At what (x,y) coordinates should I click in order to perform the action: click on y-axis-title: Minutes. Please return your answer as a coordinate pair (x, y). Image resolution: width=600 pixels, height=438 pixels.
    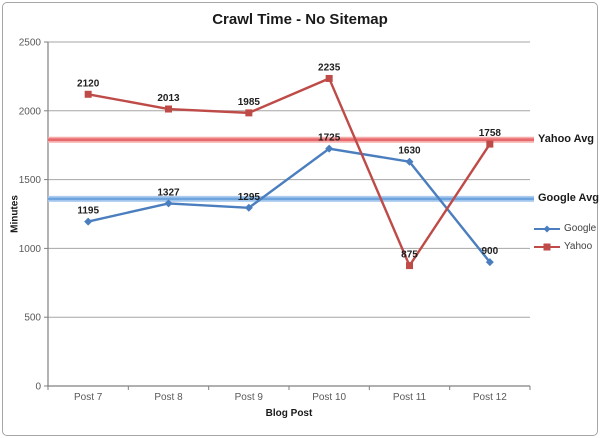
    Looking at the image, I should click on (15, 214).